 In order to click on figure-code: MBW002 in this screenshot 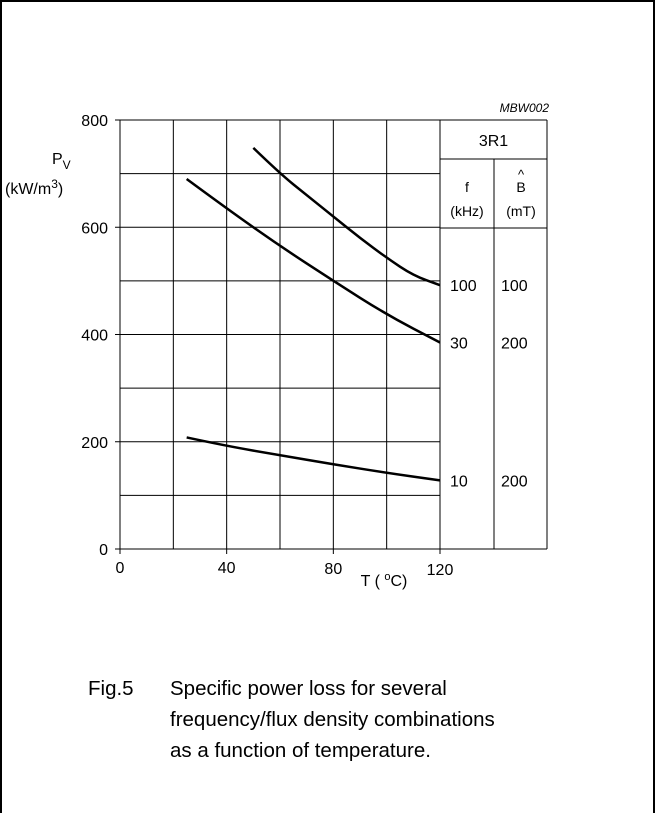, I will do `click(525, 108)`.